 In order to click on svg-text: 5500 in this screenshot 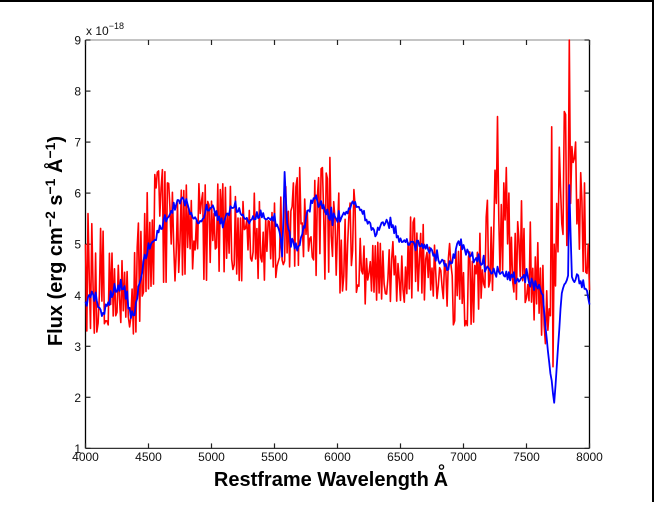, I will do `click(274, 457)`.